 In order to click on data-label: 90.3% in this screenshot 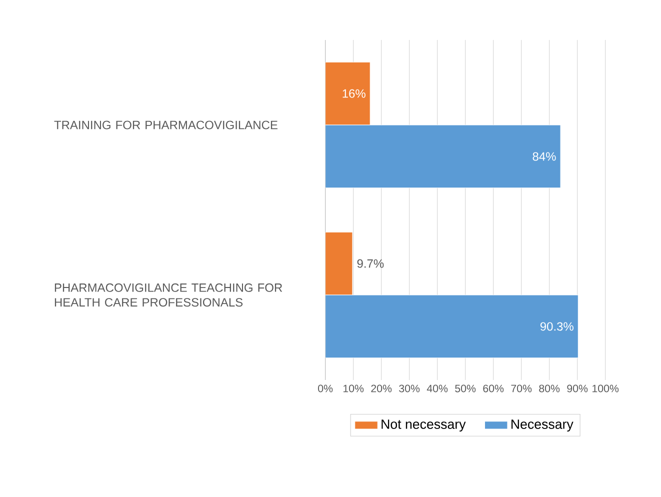, I will do `click(557, 326)`.